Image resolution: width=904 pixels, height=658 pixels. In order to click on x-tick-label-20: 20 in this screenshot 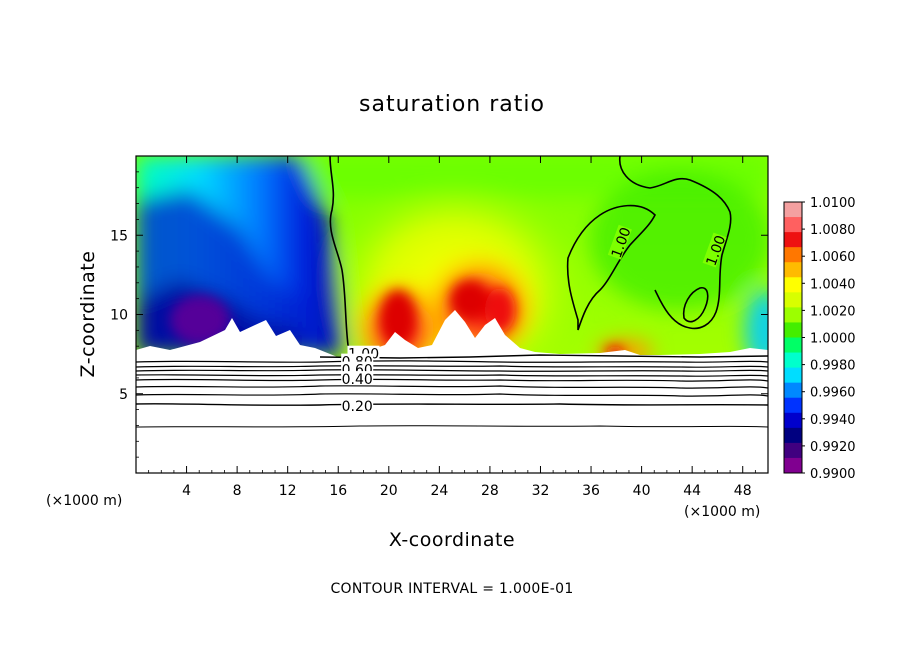, I will do `click(389, 491)`.